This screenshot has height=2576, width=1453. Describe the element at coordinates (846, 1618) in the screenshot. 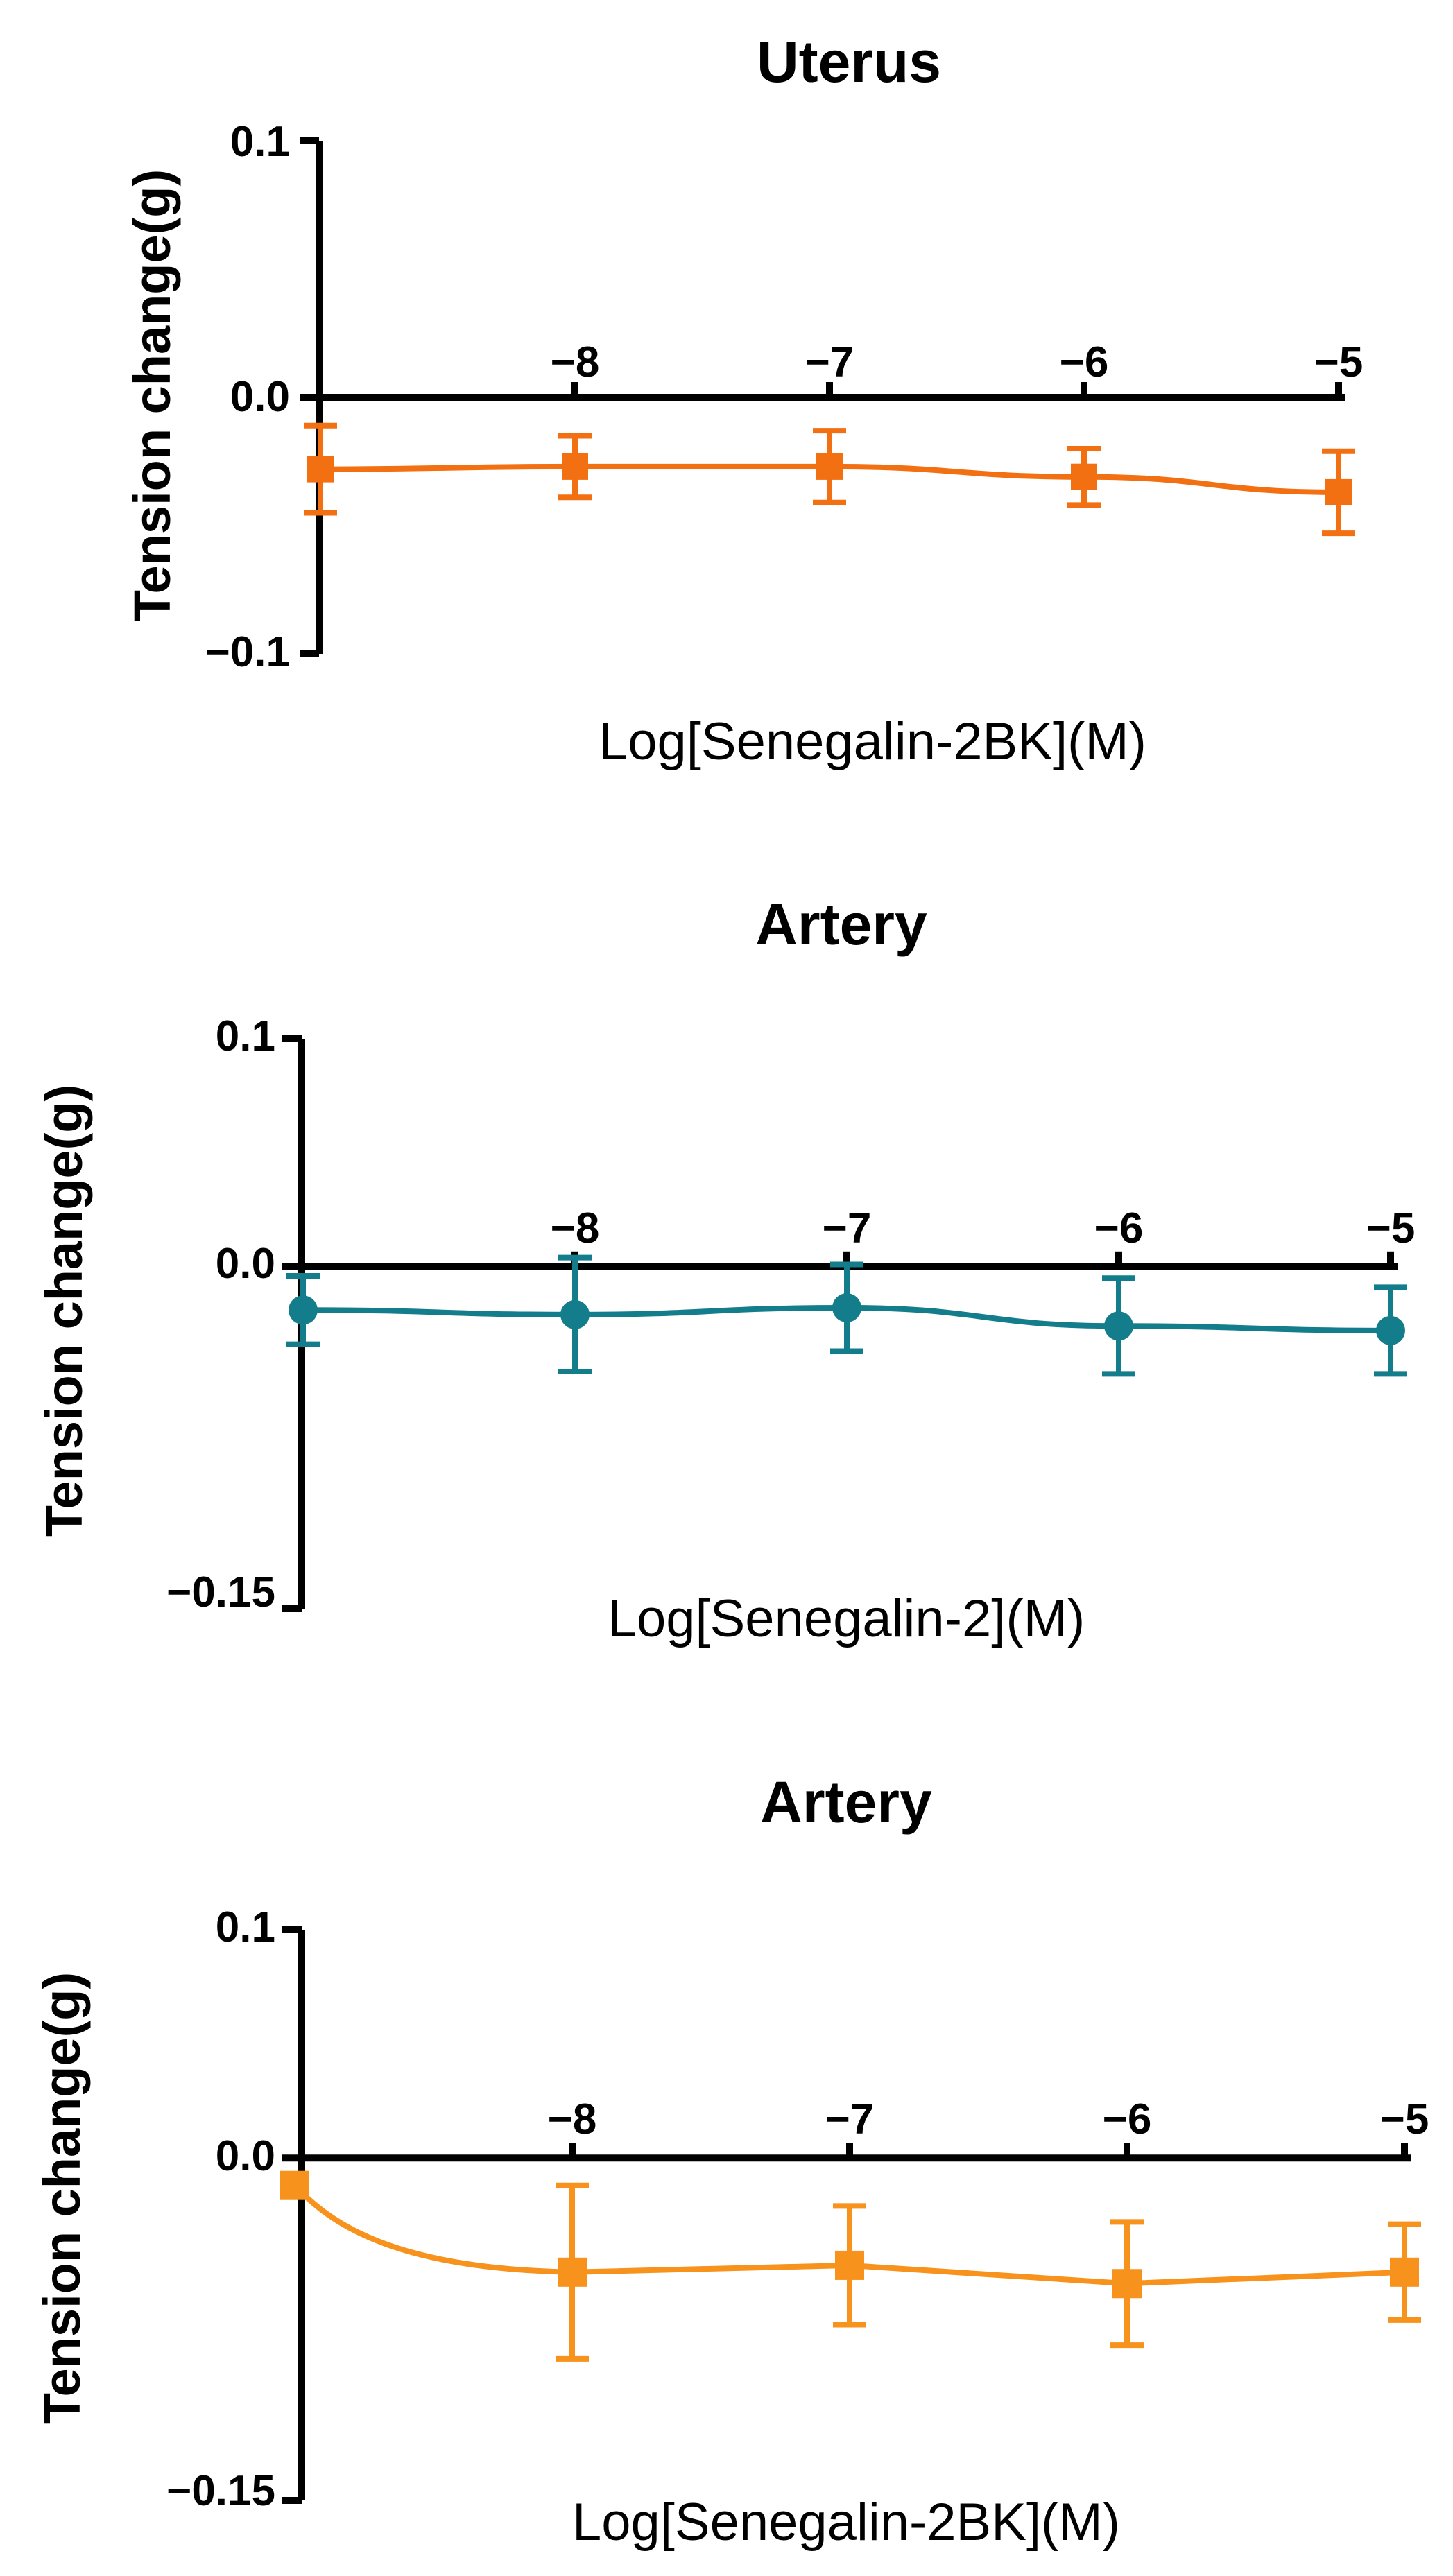

I see `x-axis-label: Log[Senegalin-2](M)` at that location.